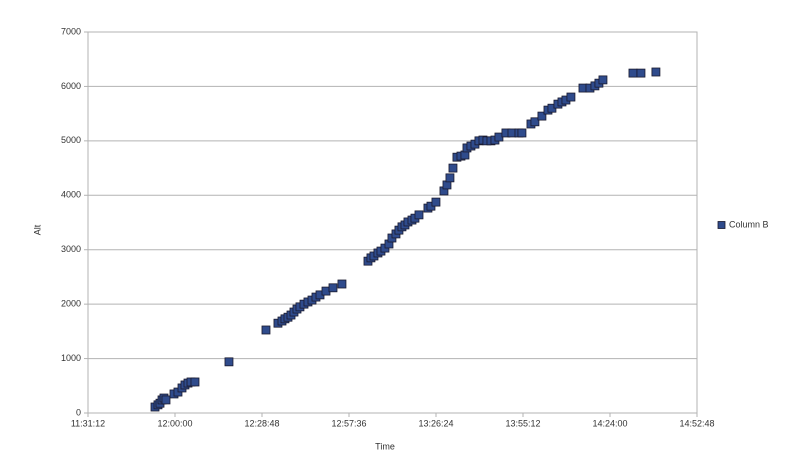  Describe the element at coordinates (71, 86) in the screenshot. I see `y-tick-label: 6000` at that location.